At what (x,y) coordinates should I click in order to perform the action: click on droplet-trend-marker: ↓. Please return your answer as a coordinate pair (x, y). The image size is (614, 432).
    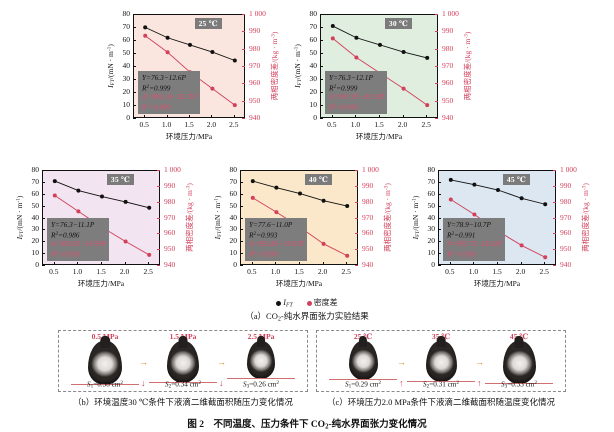
    Looking at the image, I should click on (143, 383).